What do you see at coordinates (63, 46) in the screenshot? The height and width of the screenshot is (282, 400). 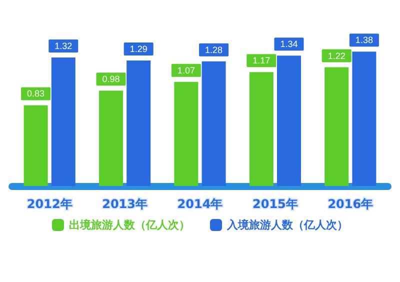 I see `data-label: 1.32` at bounding box center [63, 46].